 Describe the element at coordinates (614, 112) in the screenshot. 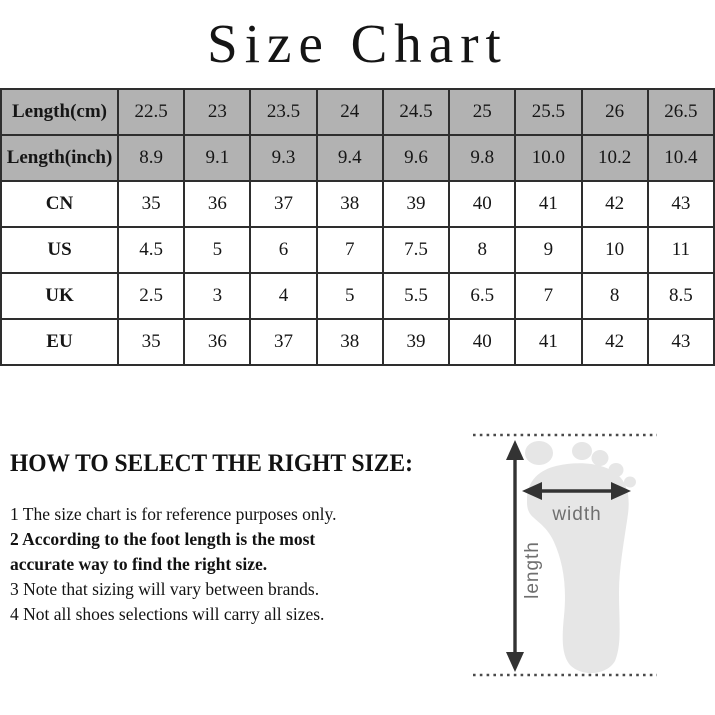

I see `size-cell: 26` at that location.